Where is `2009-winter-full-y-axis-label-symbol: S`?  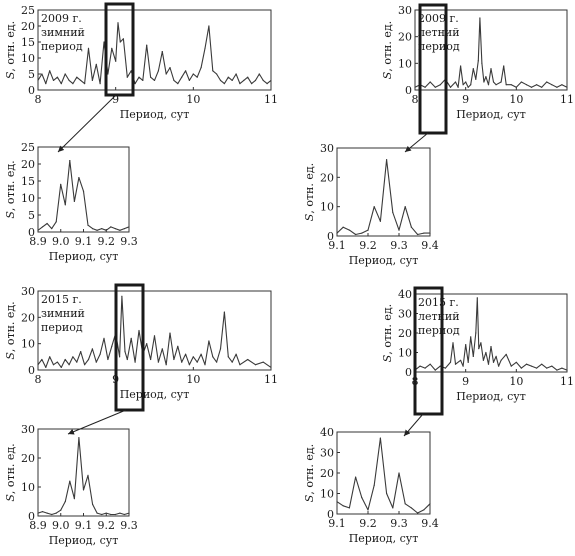
2009-winter-full-y-axis-label-symbol: S is located at coordinates (10, 75).